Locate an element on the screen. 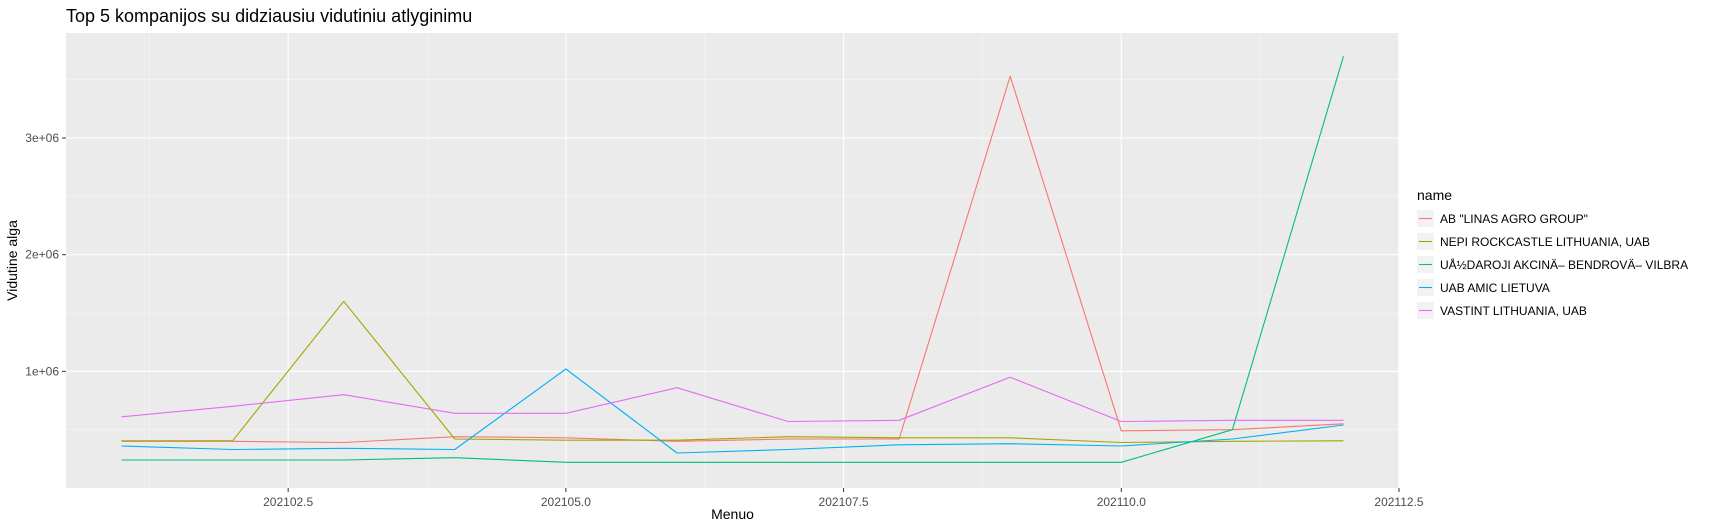 The image size is (1717, 525). x-tick-label: 202107.5 is located at coordinates (844, 502).